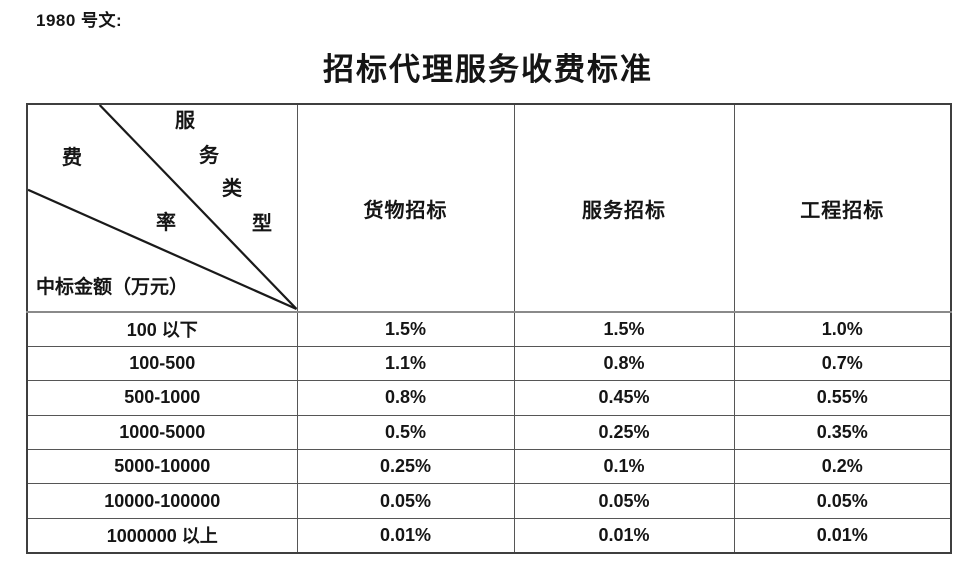  I want to click on table-row: 500-1000 0.8% 0.45% 0.55%, so click(489, 398).